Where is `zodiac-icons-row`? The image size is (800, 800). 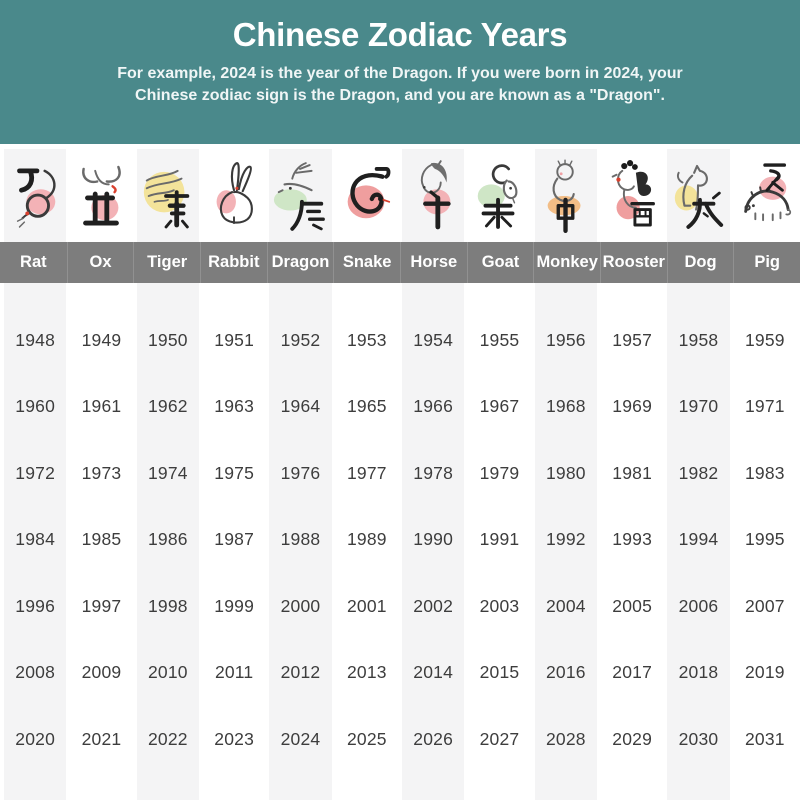
zodiac-icons-row is located at coordinates (400, 193).